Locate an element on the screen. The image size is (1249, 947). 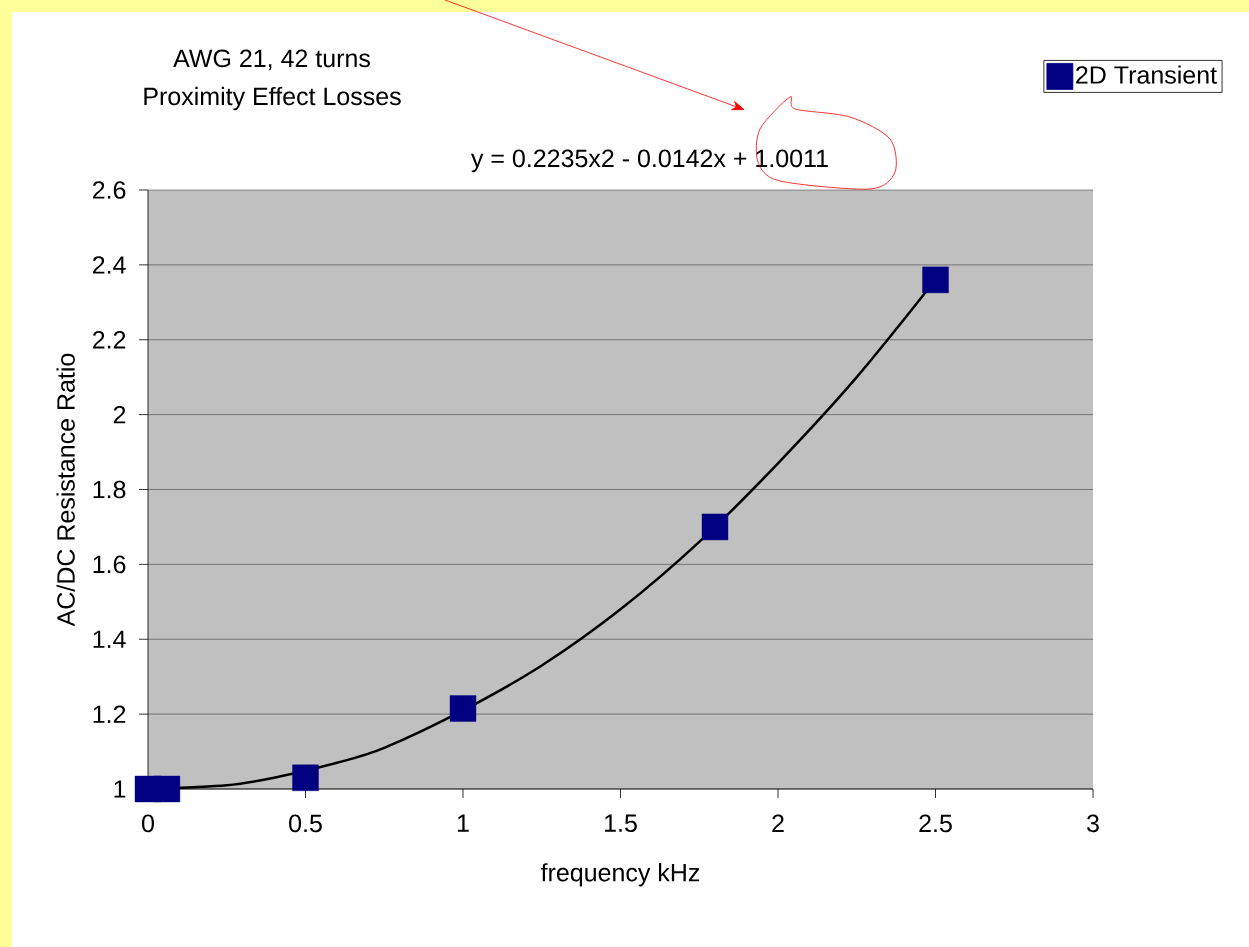
y-tick-label: 1.4 is located at coordinates (109, 639).